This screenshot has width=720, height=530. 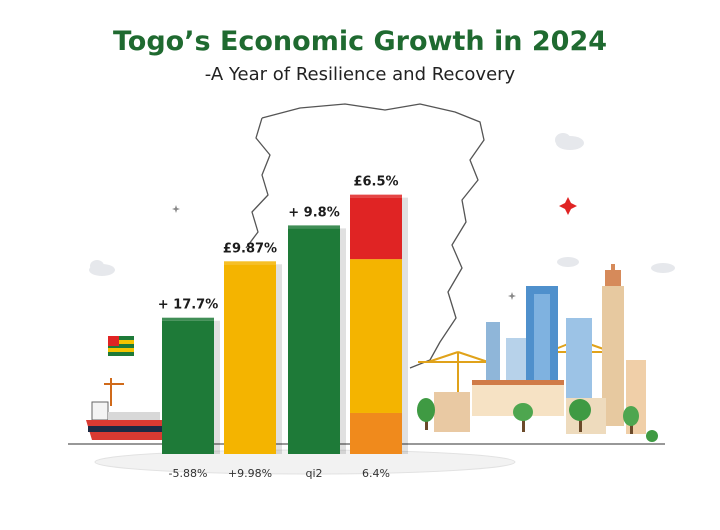 What do you see at coordinates (250, 248) in the screenshot?
I see `bar-value-label: £9.87%` at bounding box center [250, 248].